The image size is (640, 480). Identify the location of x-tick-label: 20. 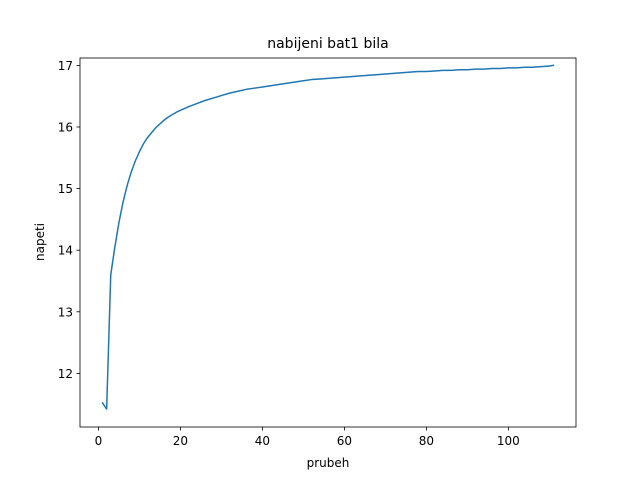
(180, 441).